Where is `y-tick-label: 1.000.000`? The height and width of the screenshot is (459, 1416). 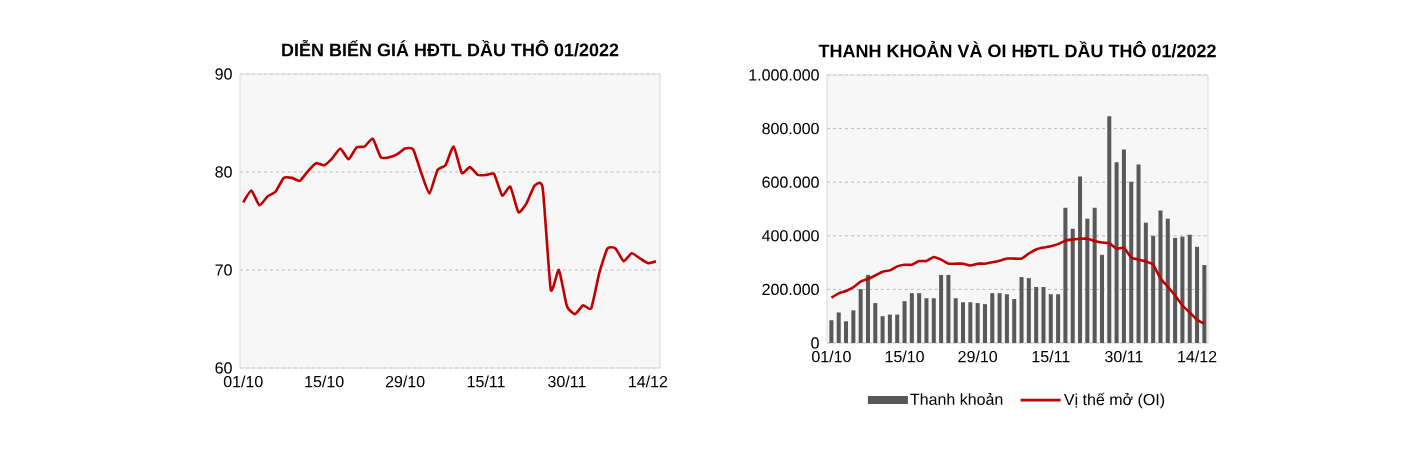 y-tick-label: 1.000.000 is located at coordinates (784, 75).